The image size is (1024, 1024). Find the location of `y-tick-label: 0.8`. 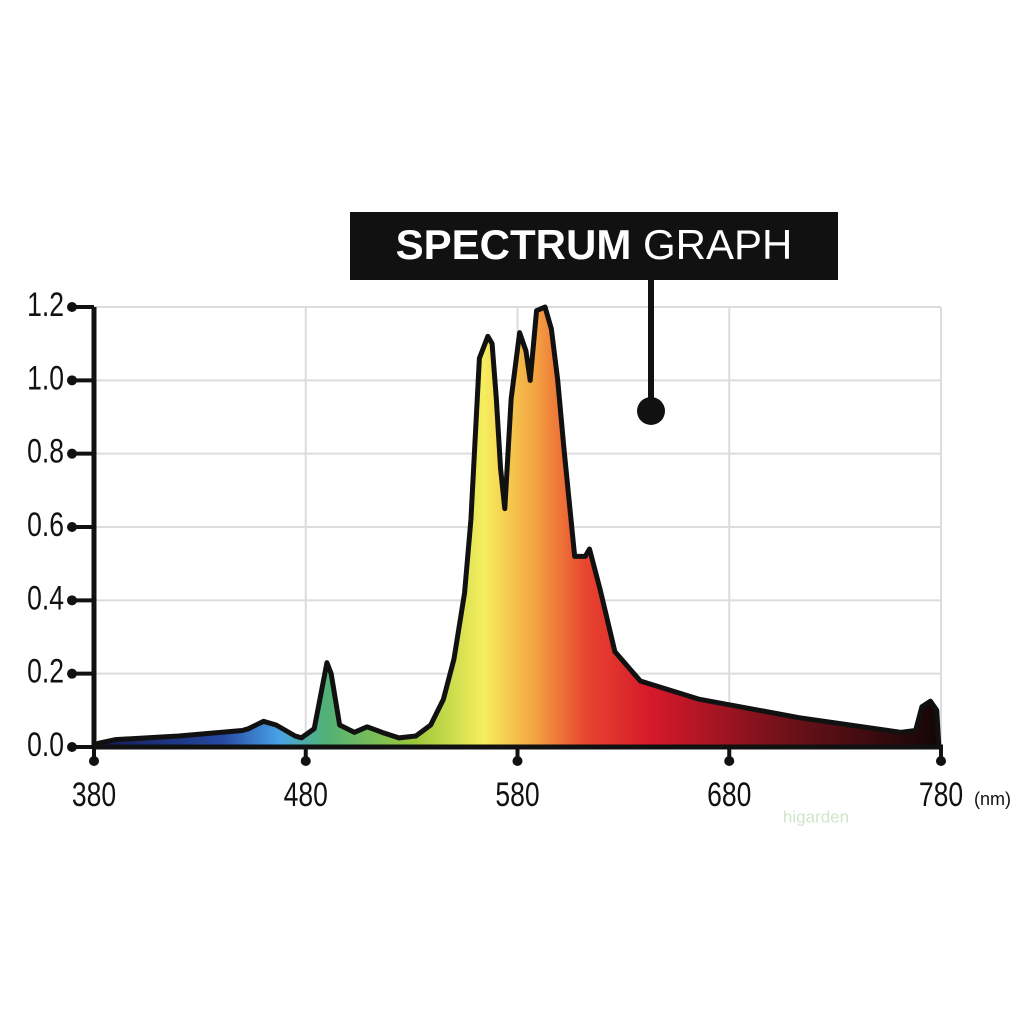

y-tick-label: 0.8 is located at coordinates (45, 452).